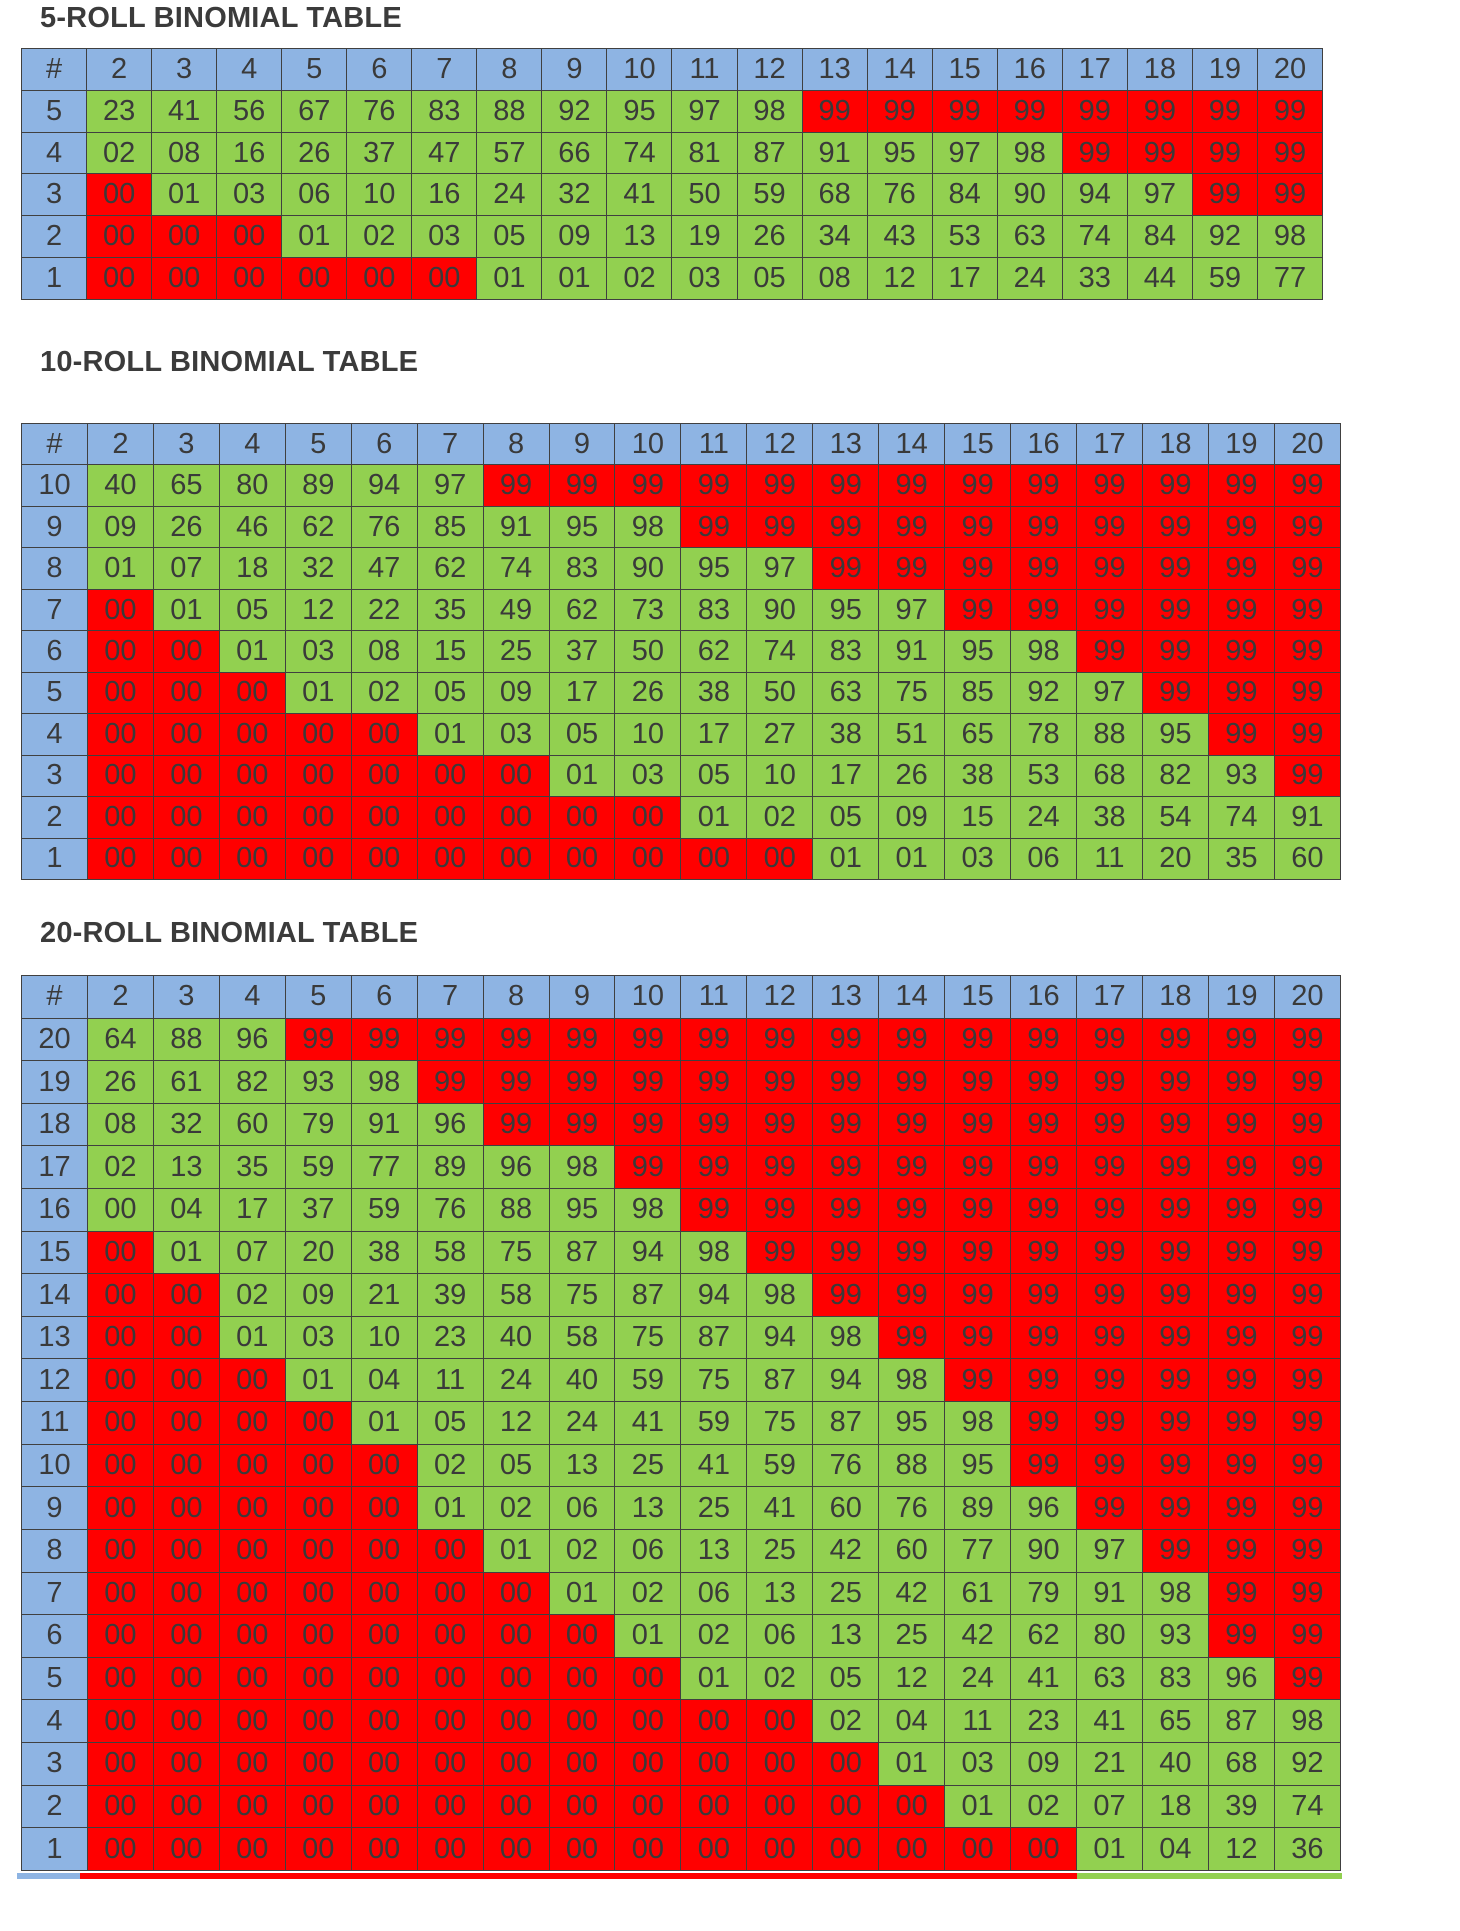 The width and height of the screenshot is (1460, 1931). What do you see at coordinates (912, 1593) in the screenshot?
I see `value-cell: 42` at bounding box center [912, 1593].